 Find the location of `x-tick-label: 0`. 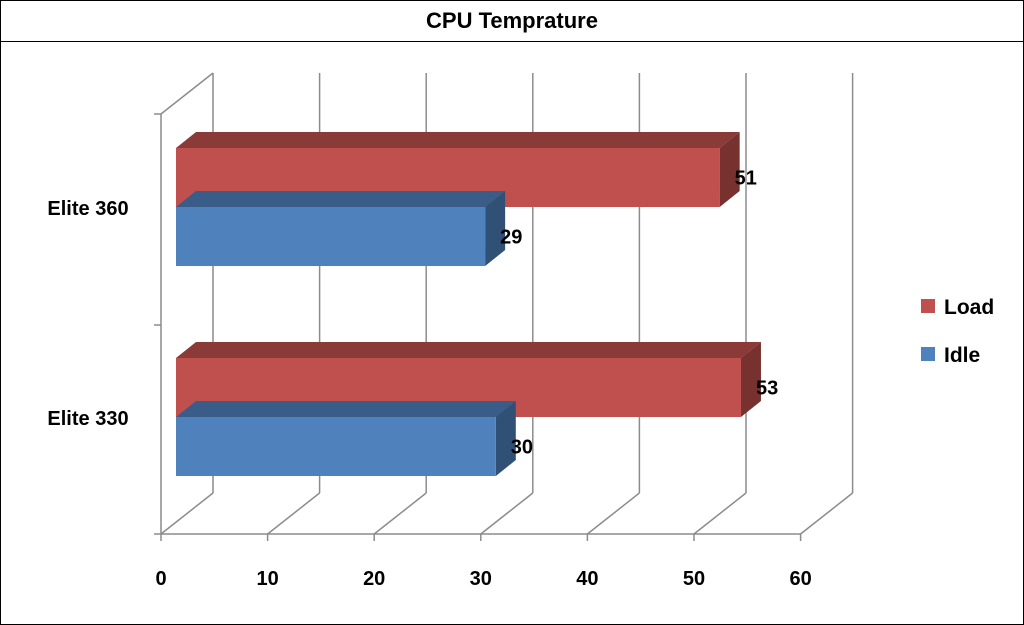

x-tick-label: 0 is located at coordinates (160, 579).